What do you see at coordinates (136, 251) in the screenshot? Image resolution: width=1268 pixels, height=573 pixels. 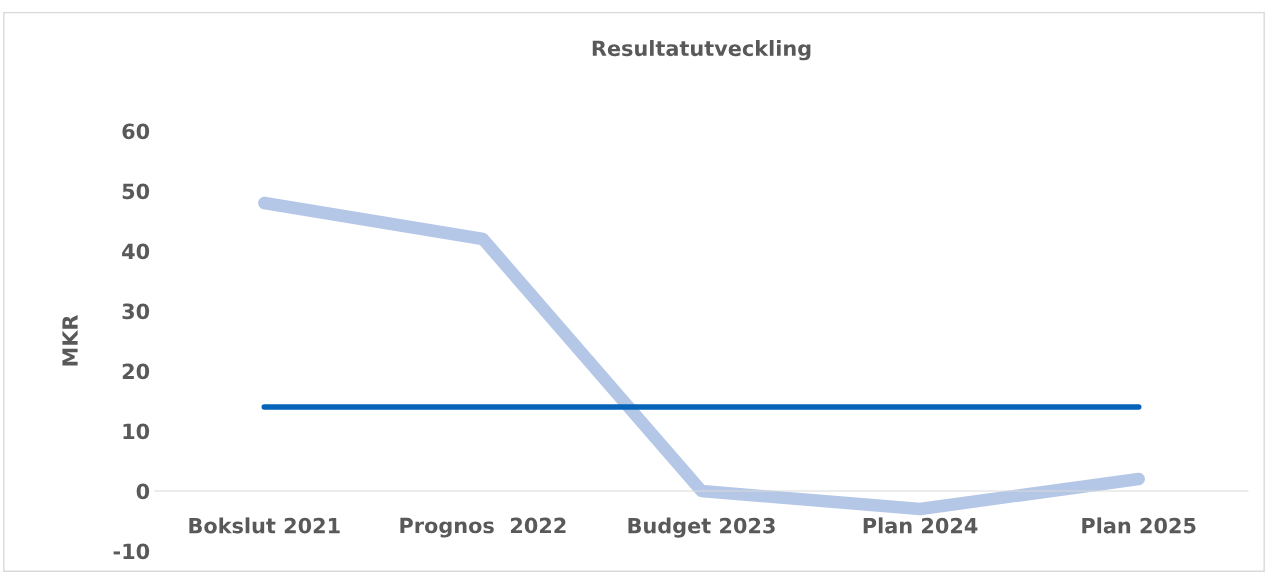 I see `y-tick-label: 40` at bounding box center [136, 251].